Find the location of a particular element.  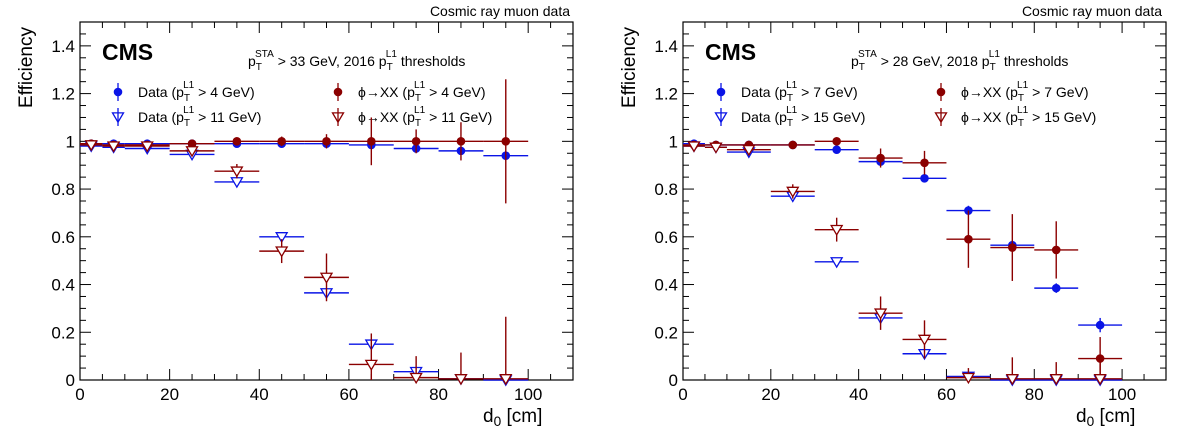

legend-label-part-3: > 11 GeV) is located at coordinates (458, 117).